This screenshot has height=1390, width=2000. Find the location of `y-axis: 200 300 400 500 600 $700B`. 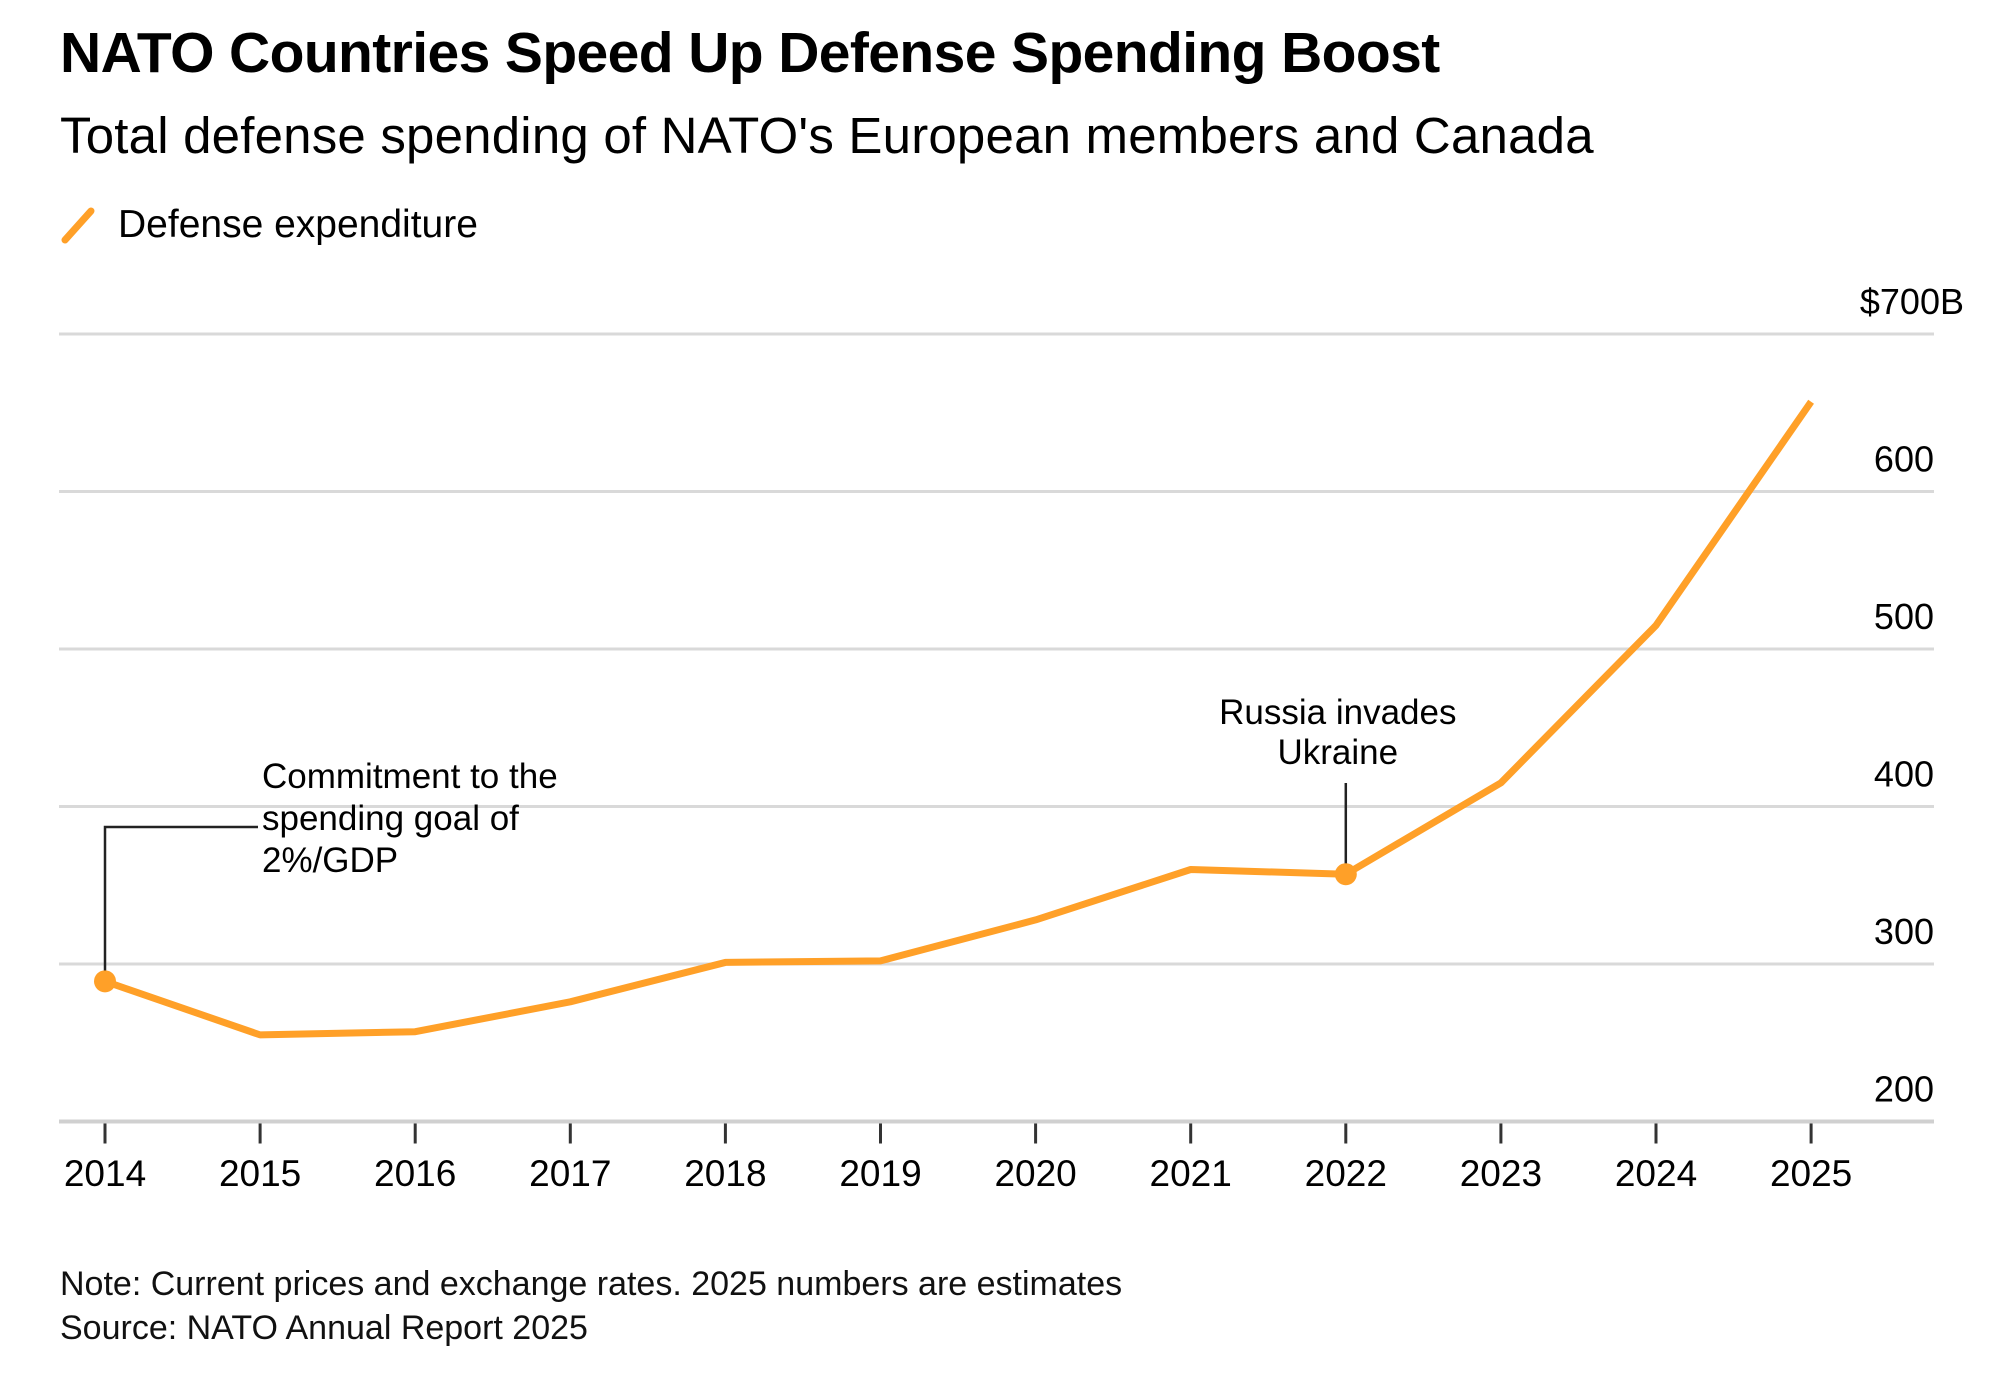

y-axis: 200 300 400 500 600 $700B is located at coordinates (1912, 695).